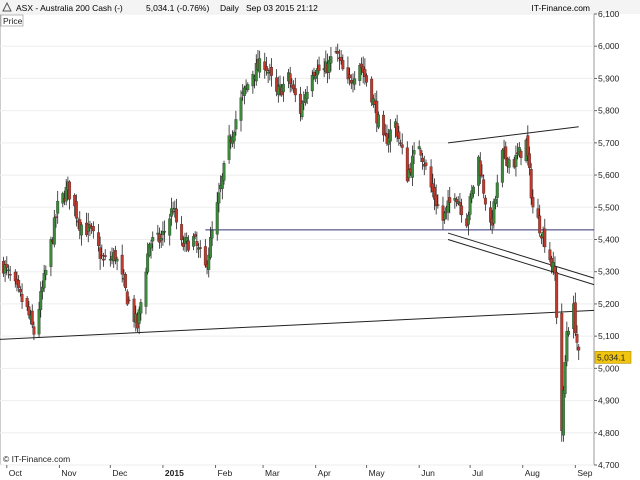 The width and height of the screenshot is (640, 480). Describe the element at coordinates (609, 240) in the screenshot. I see `y-tick-label: 5,400` at that location.